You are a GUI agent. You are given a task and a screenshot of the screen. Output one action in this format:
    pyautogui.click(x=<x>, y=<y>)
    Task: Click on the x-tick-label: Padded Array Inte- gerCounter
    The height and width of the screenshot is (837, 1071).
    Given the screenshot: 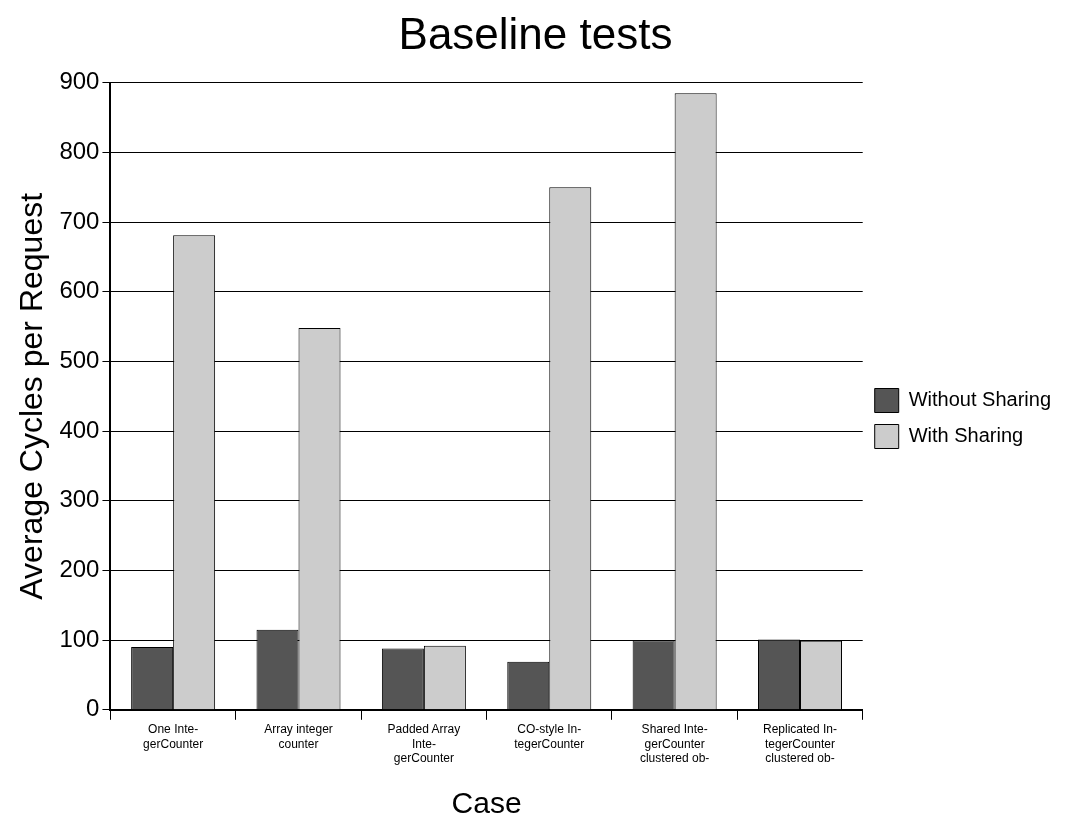 What is the action you would take?
    pyautogui.click(x=424, y=744)
    